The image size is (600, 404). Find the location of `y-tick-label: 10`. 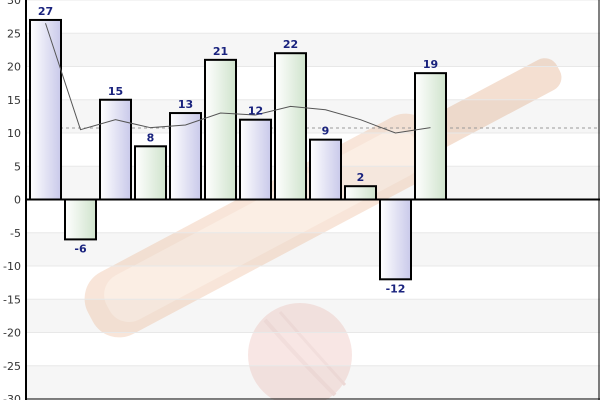

y-tick-label: 10 is located at coordinates (14, 133).